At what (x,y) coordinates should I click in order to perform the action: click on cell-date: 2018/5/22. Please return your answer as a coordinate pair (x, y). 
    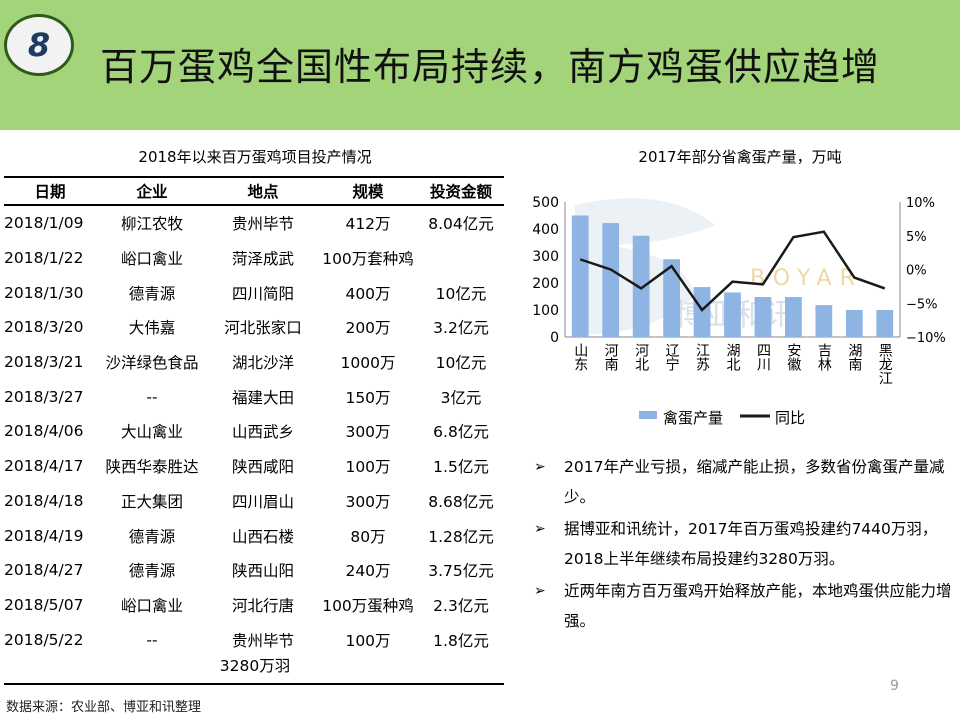
    Looking at the image, I should click on (44, 639).